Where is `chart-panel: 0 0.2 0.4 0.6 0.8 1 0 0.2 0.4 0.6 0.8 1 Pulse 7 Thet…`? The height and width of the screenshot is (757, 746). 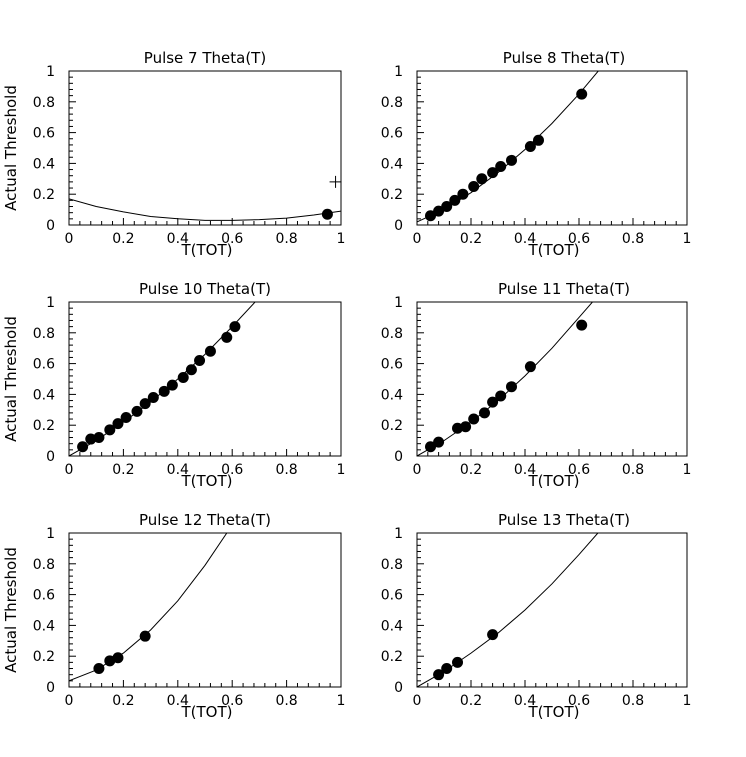 chart-panel: 0 0.2 0.4 0.6 0.8 1 0 0.2 0.4 0.6 0.8 1 Pulse 7 Thet… is located at coordinates (173, 154).